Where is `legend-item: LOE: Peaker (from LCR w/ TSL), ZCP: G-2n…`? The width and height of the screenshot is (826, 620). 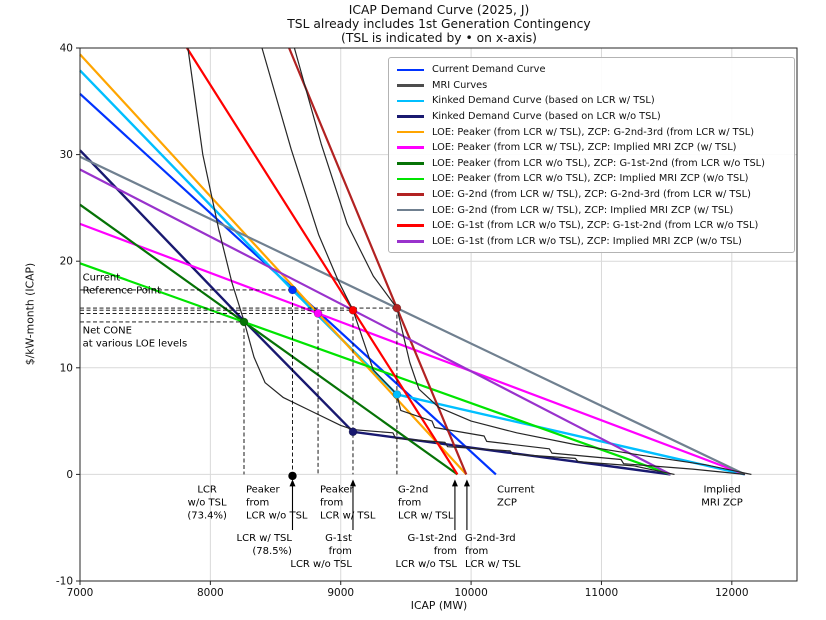 legend-item: LOE: Peaker (from LCR w/ TSL), ZCP: G-2n… is located at coordinates (591, 132).